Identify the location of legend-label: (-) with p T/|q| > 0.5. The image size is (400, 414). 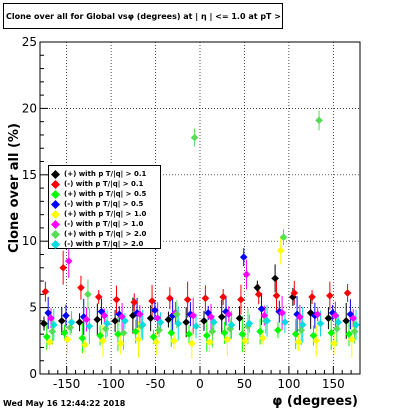
(104, 204).